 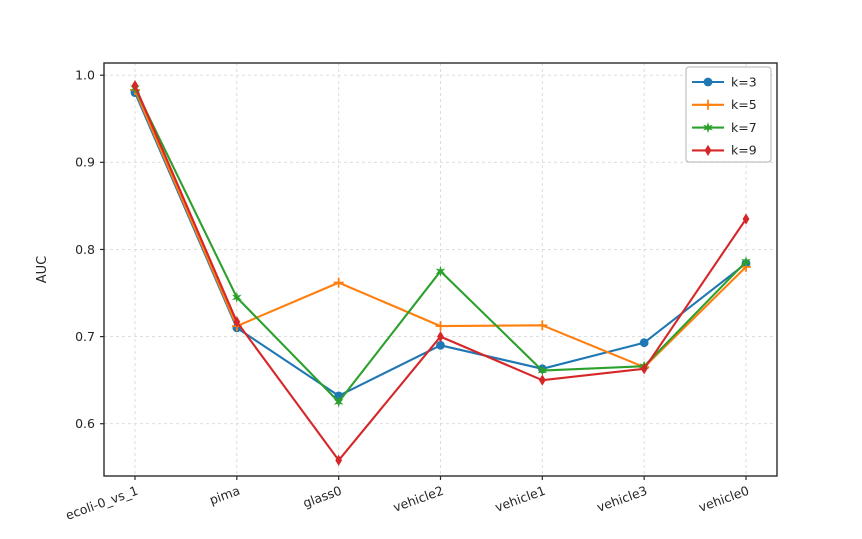 I want to click on x-tick-label: glass0, so click(x=322, y=497).